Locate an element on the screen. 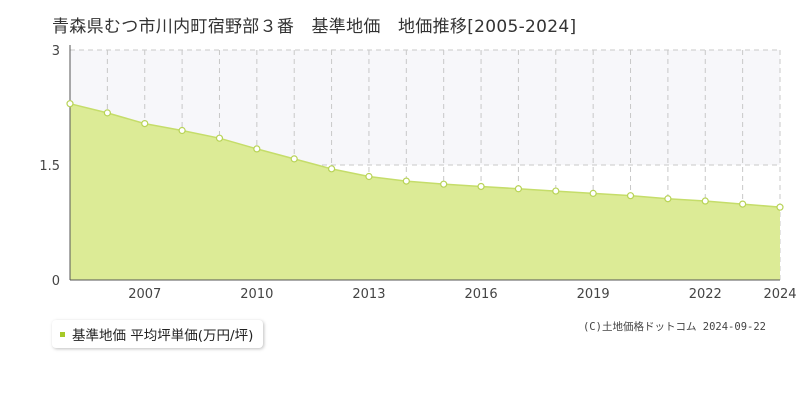  data-point-2010 is located at coordinates (257, 149).